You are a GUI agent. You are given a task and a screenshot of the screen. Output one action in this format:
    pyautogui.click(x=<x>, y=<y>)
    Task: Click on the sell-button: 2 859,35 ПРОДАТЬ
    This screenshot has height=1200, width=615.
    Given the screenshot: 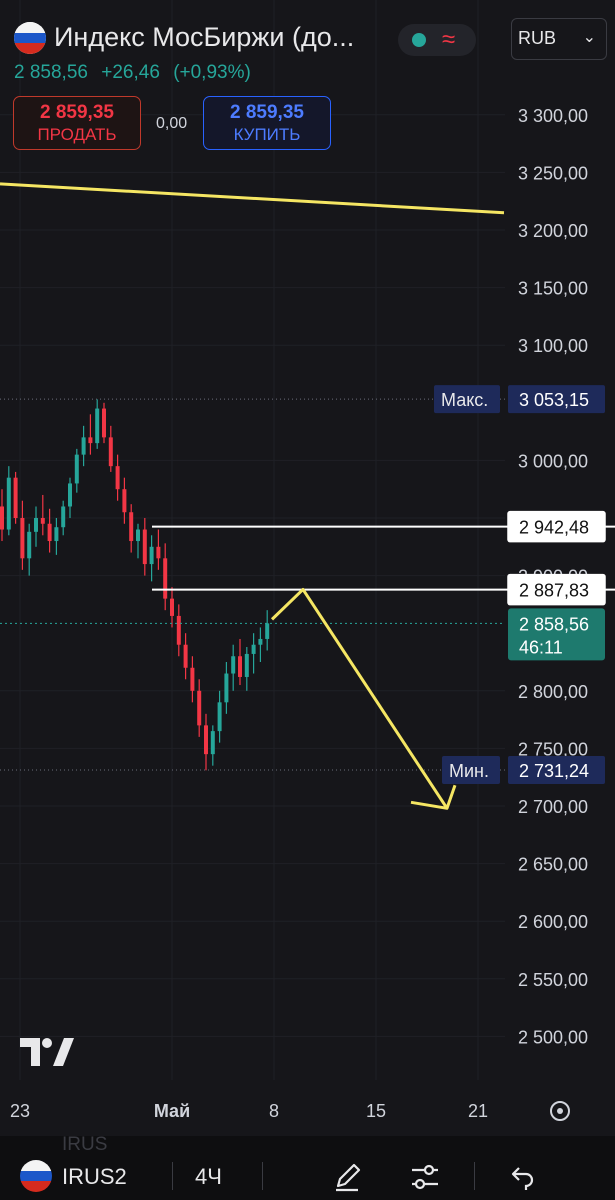 What is the action you would take?
    pyautogui.click(x=77, y=123)
    